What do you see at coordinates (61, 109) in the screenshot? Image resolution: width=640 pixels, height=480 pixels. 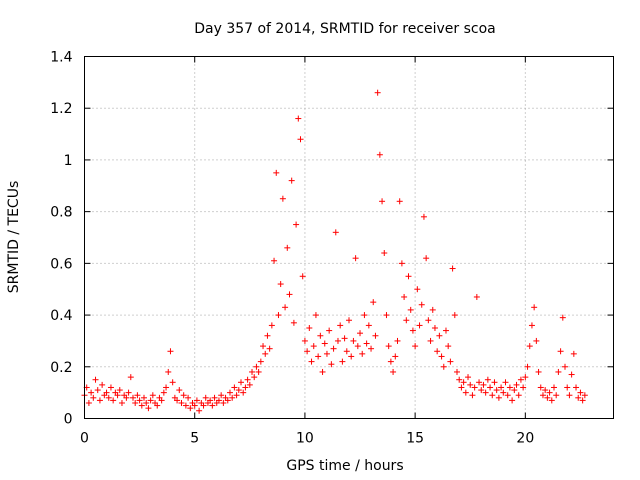 I see `y-tick-label: 1.2` at bounding box center [61, 109].